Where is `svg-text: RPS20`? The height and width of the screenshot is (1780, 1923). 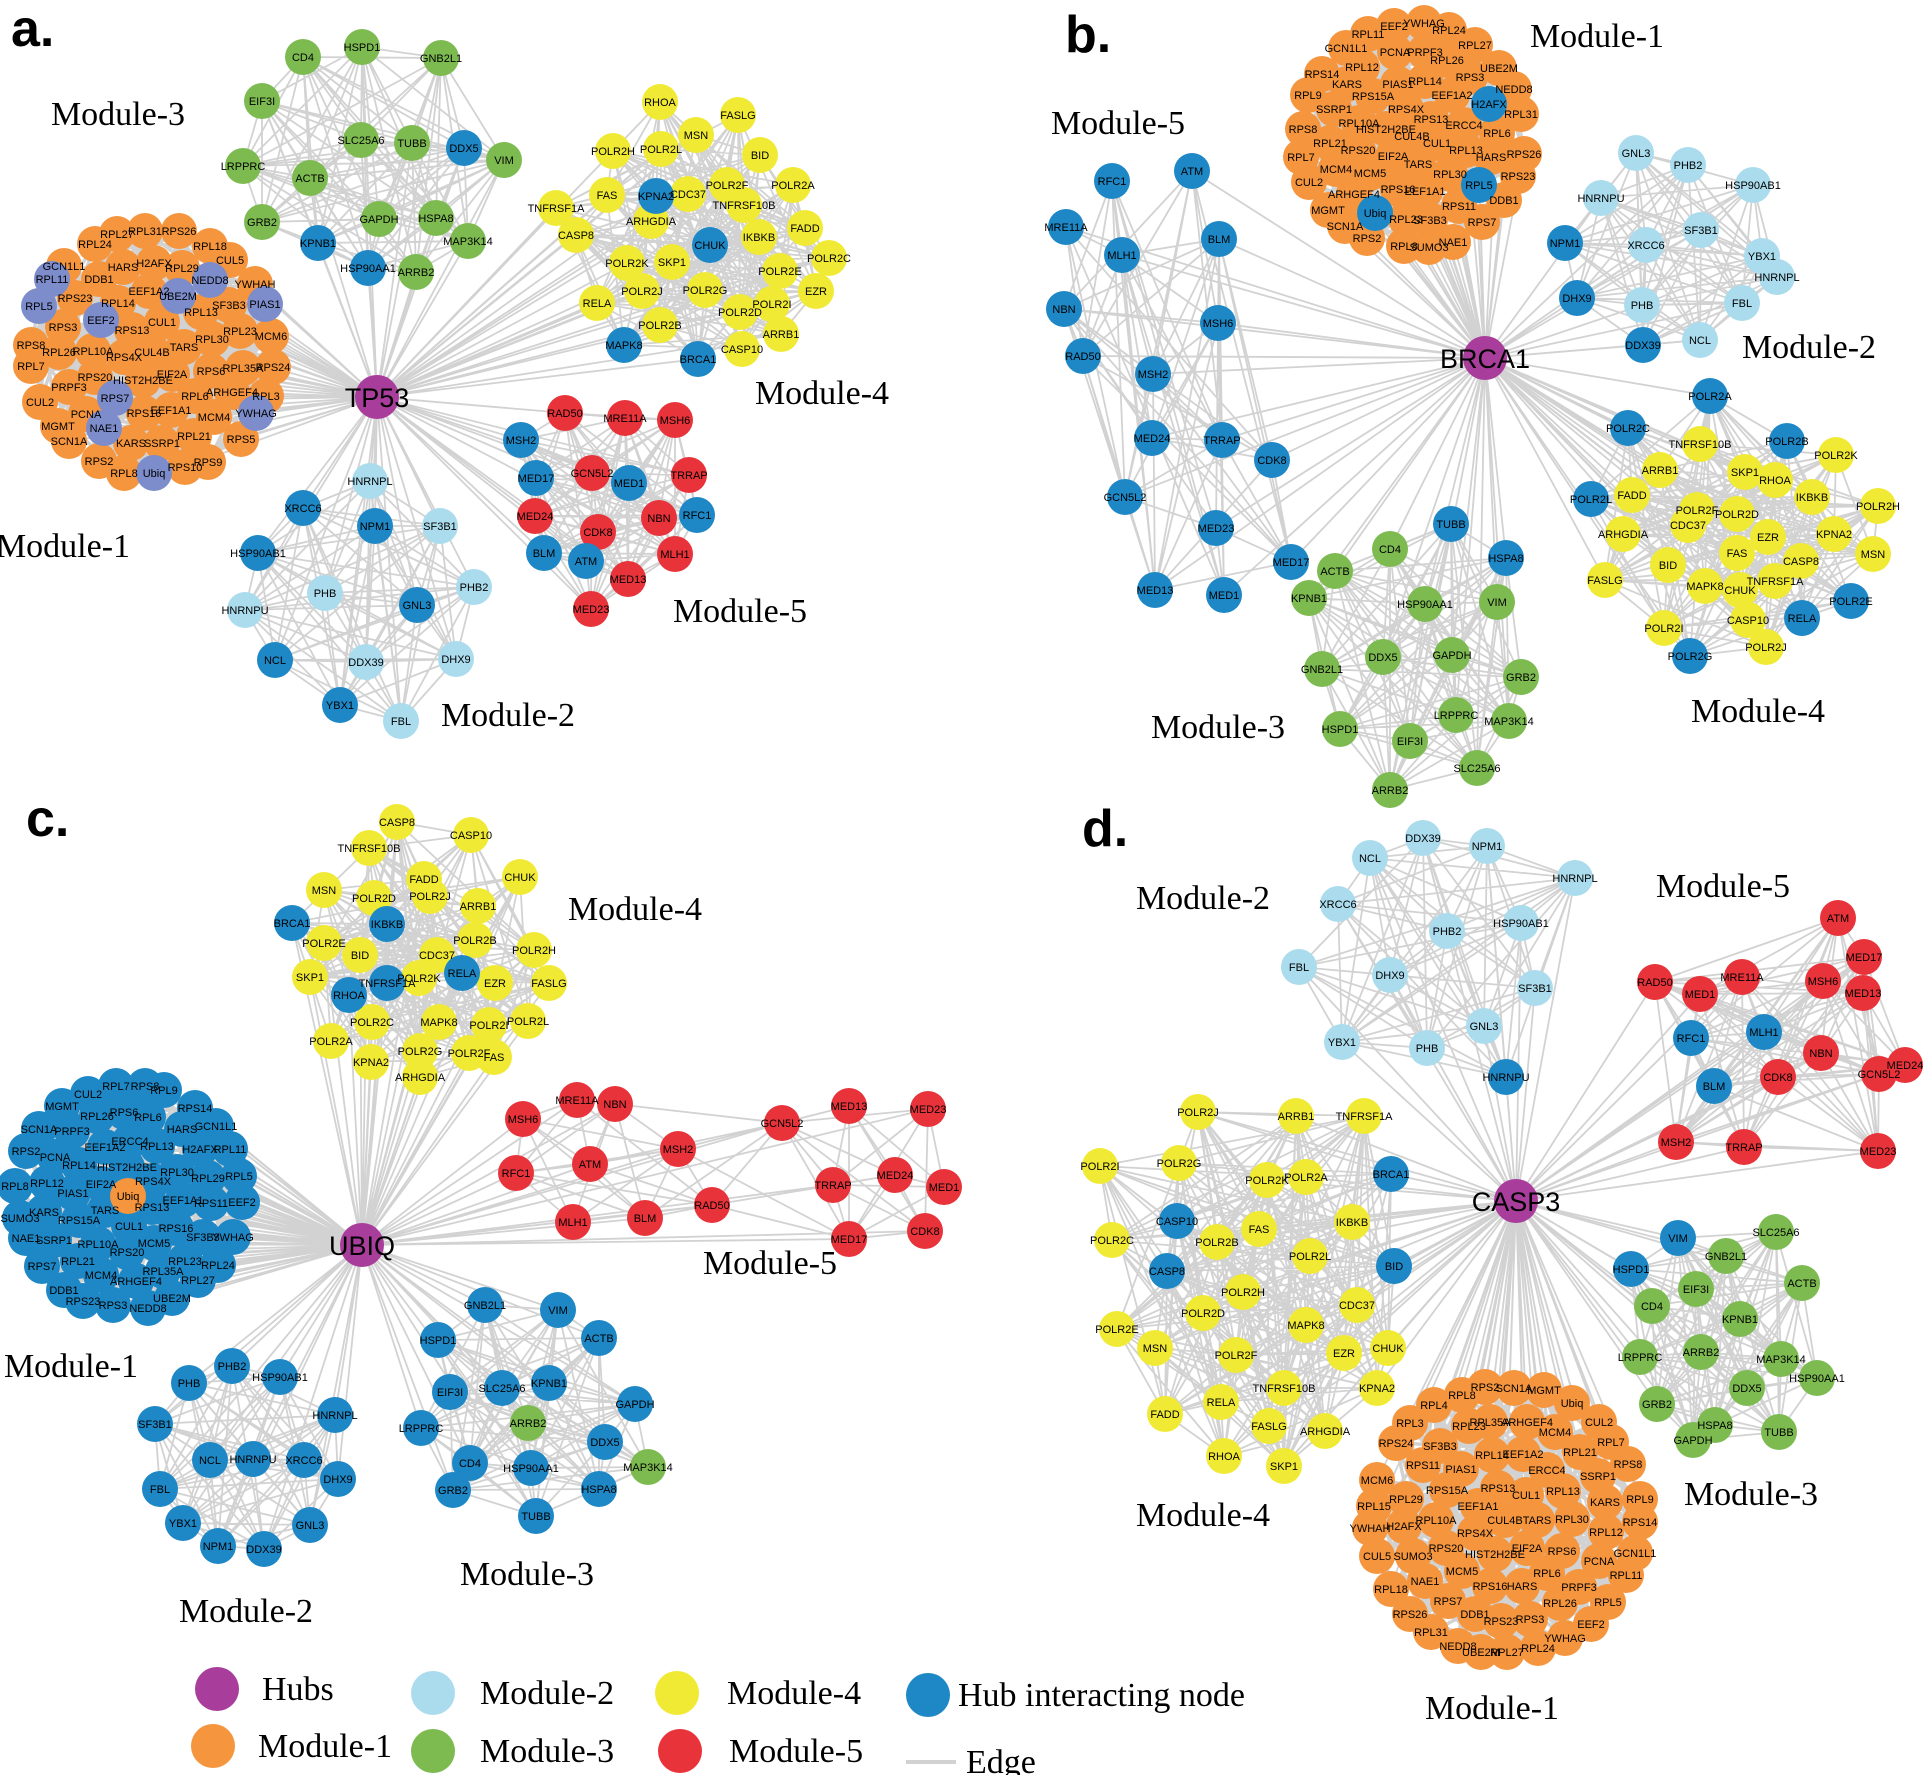
svg-text: RPS20 is located at coordinates (127, 1253).